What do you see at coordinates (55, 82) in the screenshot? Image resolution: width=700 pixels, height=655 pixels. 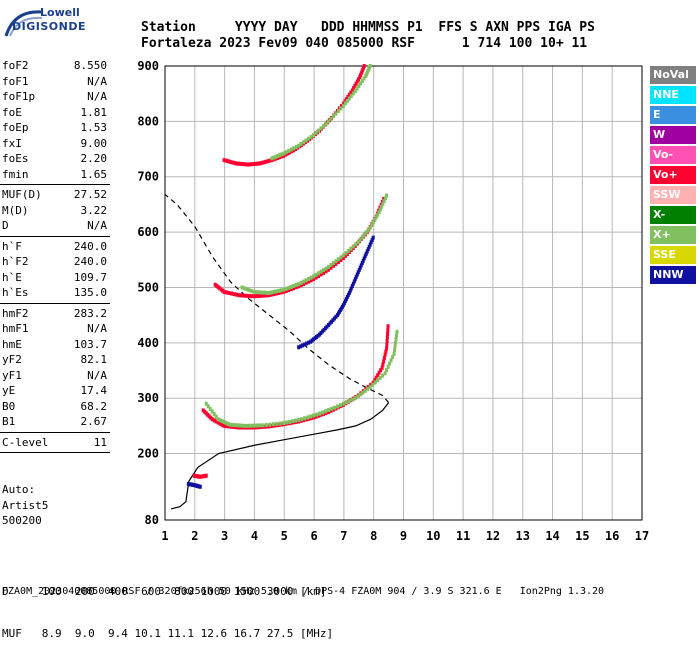 I see `param-row: foF1 N/A` at bounding box center [55, 82].